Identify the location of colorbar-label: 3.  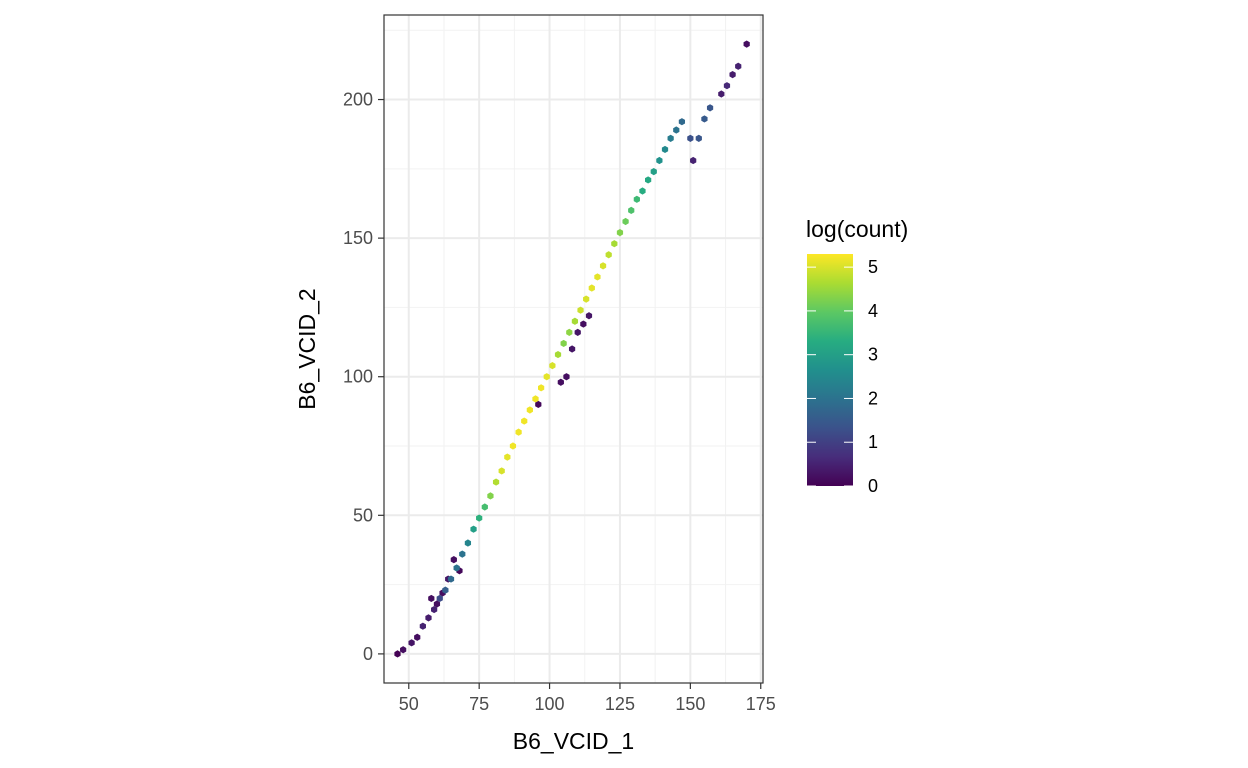
(873, 355).